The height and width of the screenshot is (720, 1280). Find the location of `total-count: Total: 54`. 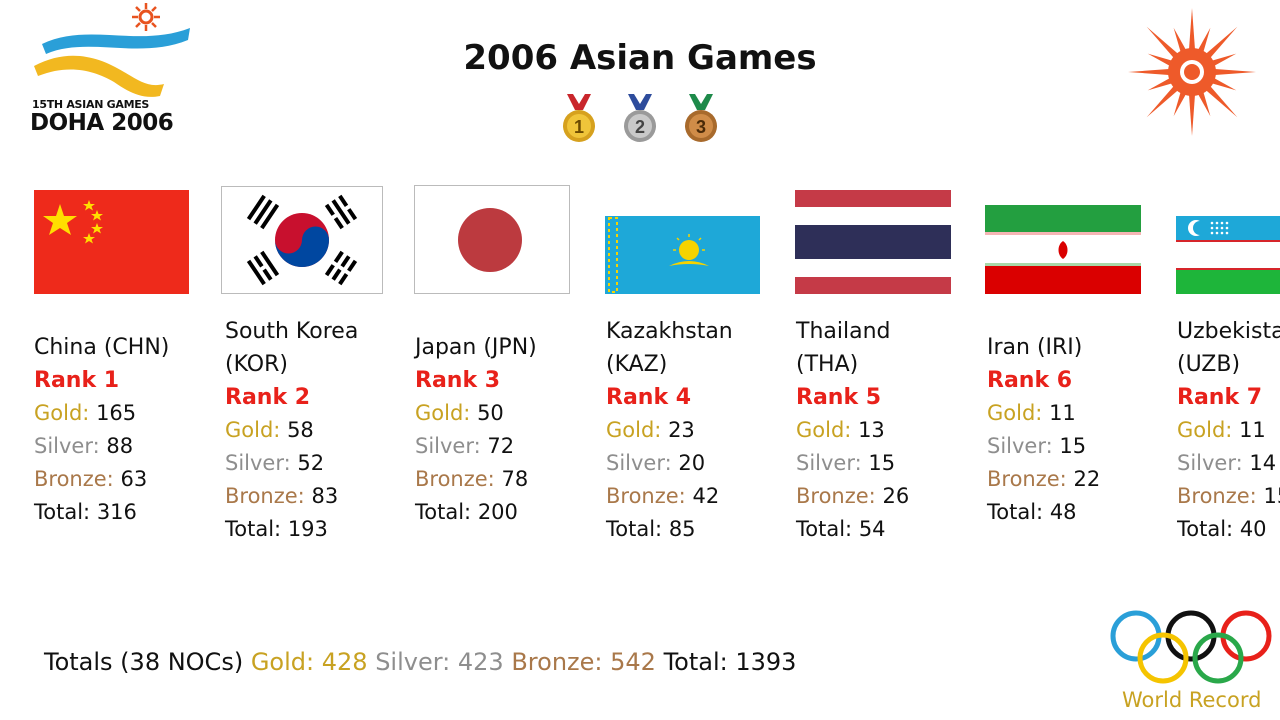

total-count: Total: 54 is located at coordinates (841, 529).